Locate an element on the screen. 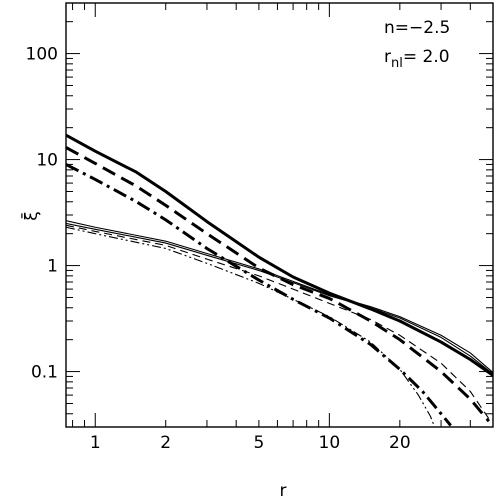 The height and width of the screenshot is (501, 496). y-axis-label: ξ̄ is located at coordinates (31, 215).